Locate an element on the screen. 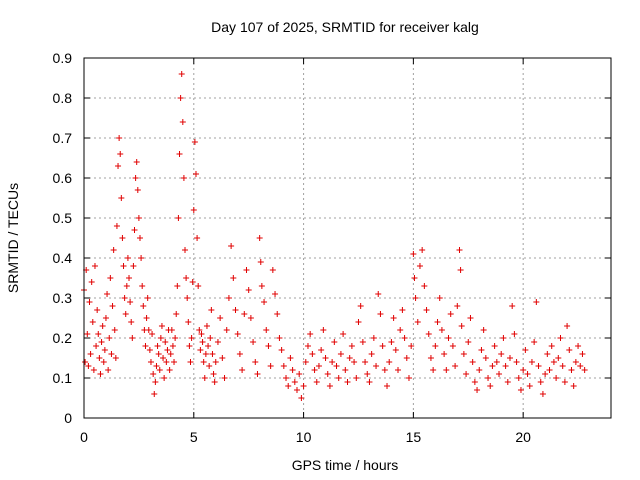 The width and height of the screenshot is (640, 480). y-tick-label: 0.8 is located at coordinates (63, 98).